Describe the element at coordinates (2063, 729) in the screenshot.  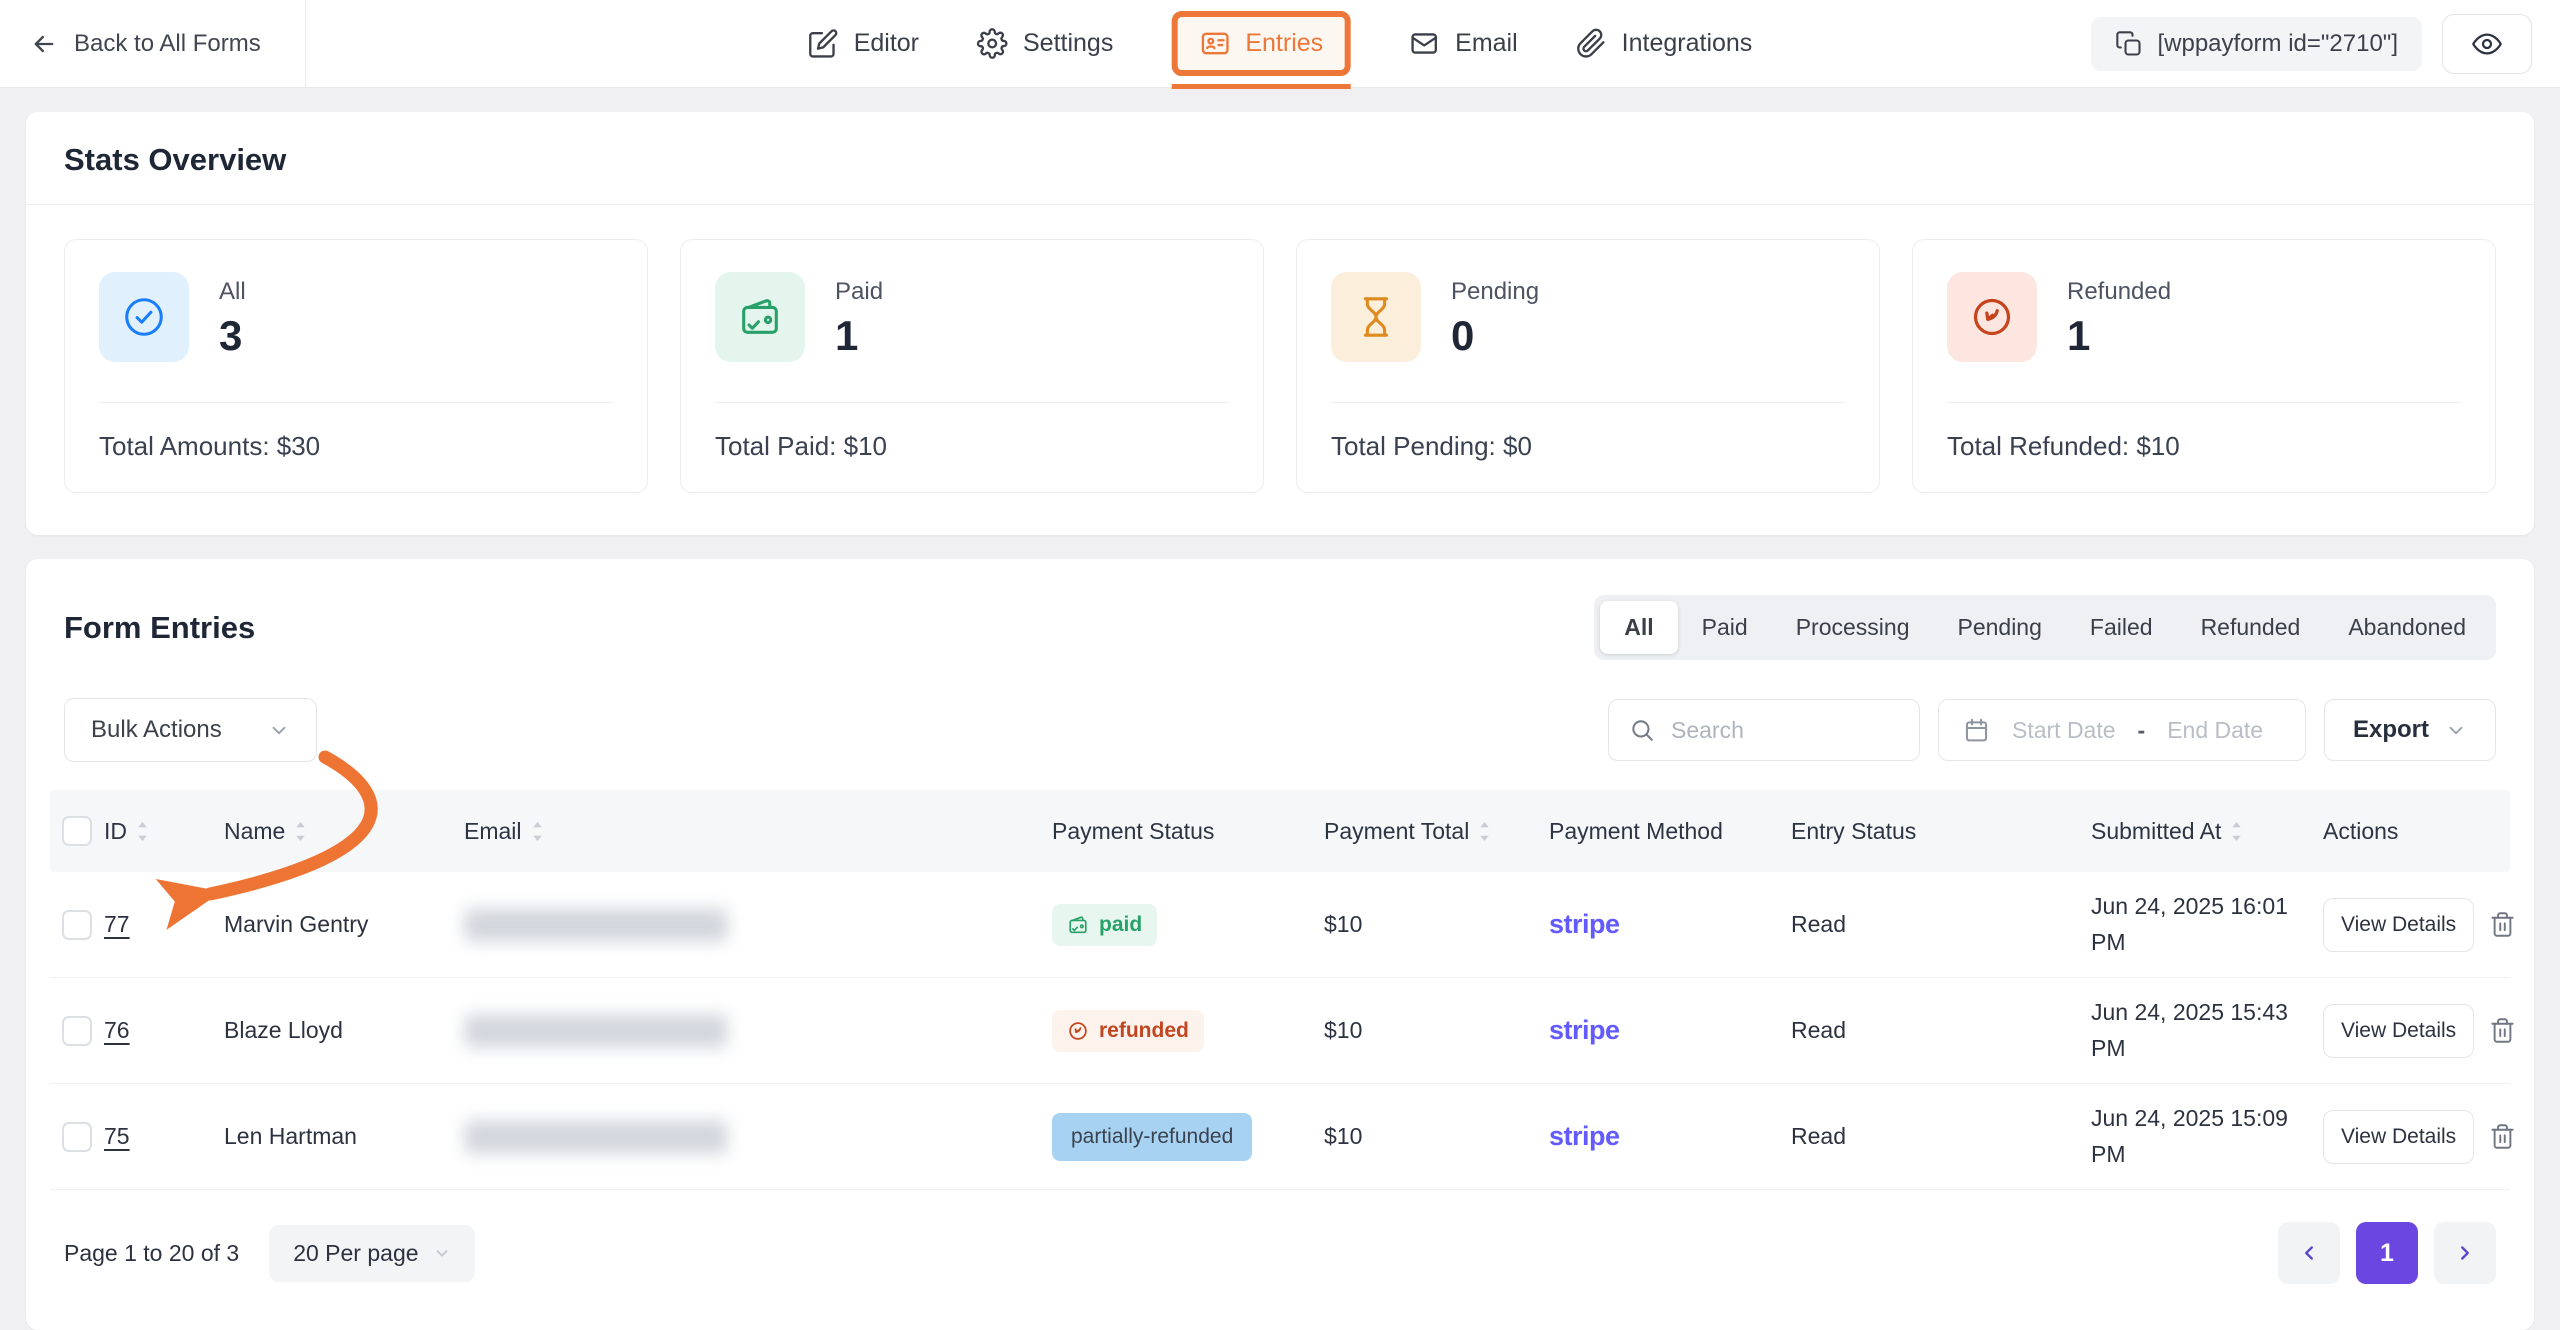
I see `start-date-placeholder: Start Date` at that location.